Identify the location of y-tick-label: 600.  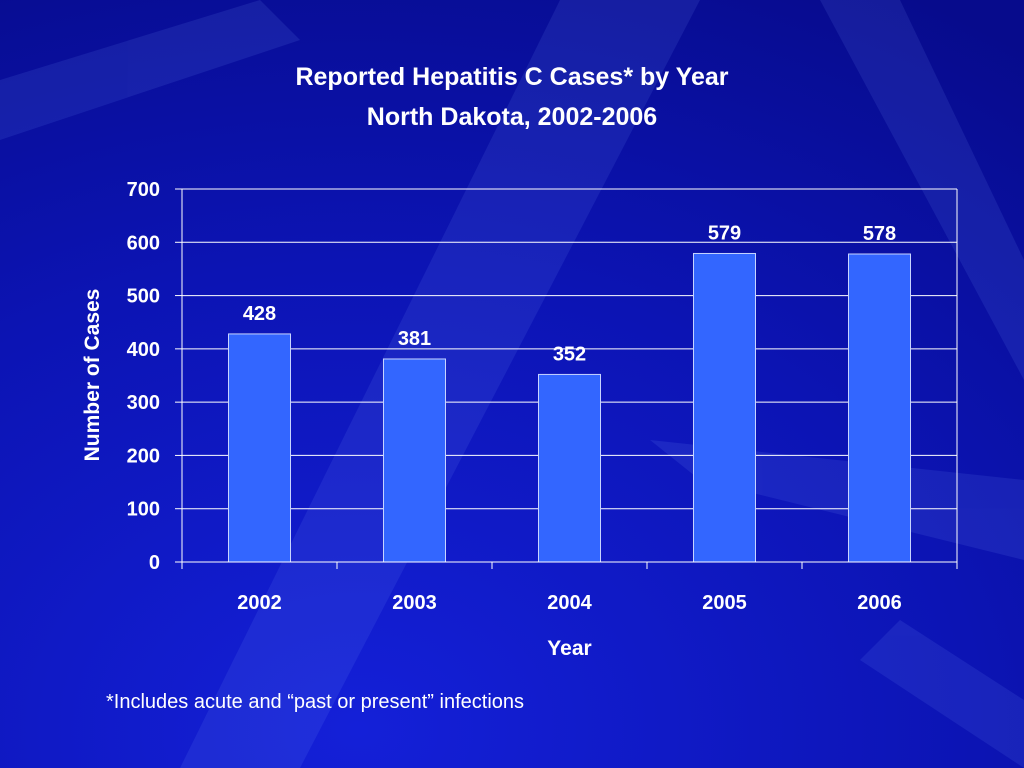
(143, 243).